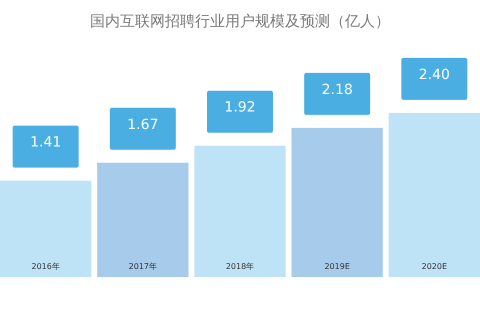  I want to click on chart-title: 国内互联网招聘行业用户规模及预测（亿人）, so click(240, 21).